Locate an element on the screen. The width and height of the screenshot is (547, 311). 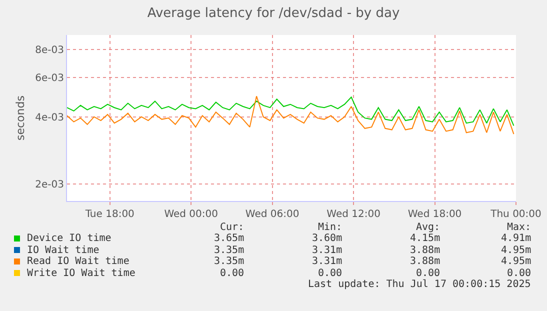
x-tick-label: Wed 06:00 is located at coordinates (272, 214).